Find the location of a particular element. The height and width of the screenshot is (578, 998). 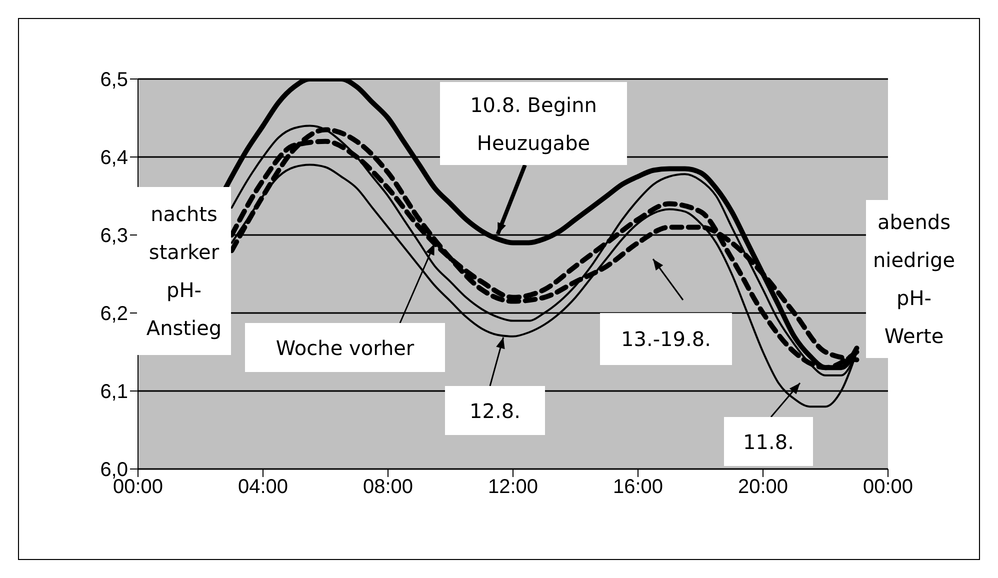

annotation: nachts starker pH-Anstieg is located at coordinates (184, 271).